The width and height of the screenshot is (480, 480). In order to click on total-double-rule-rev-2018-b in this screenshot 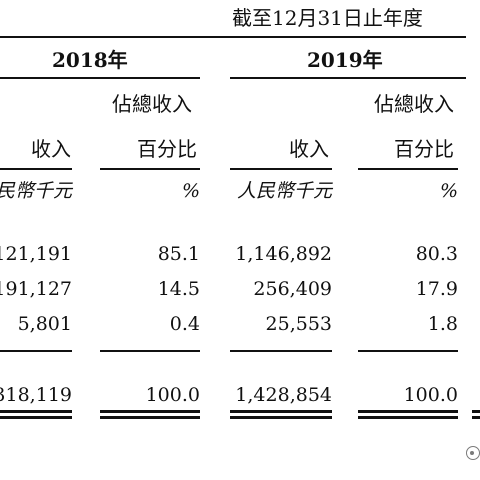, I will do `click(36, 417)`.